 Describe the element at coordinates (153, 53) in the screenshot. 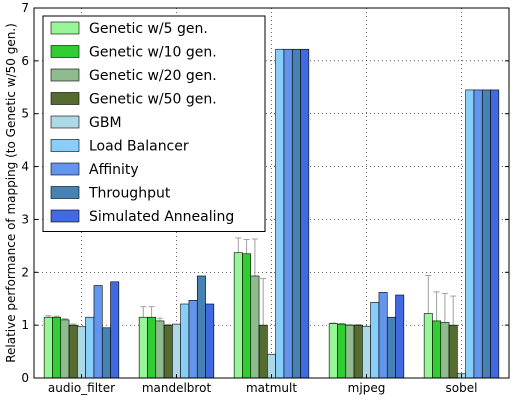

I see `legend-label: Genetic w/10 gen.` at that location.